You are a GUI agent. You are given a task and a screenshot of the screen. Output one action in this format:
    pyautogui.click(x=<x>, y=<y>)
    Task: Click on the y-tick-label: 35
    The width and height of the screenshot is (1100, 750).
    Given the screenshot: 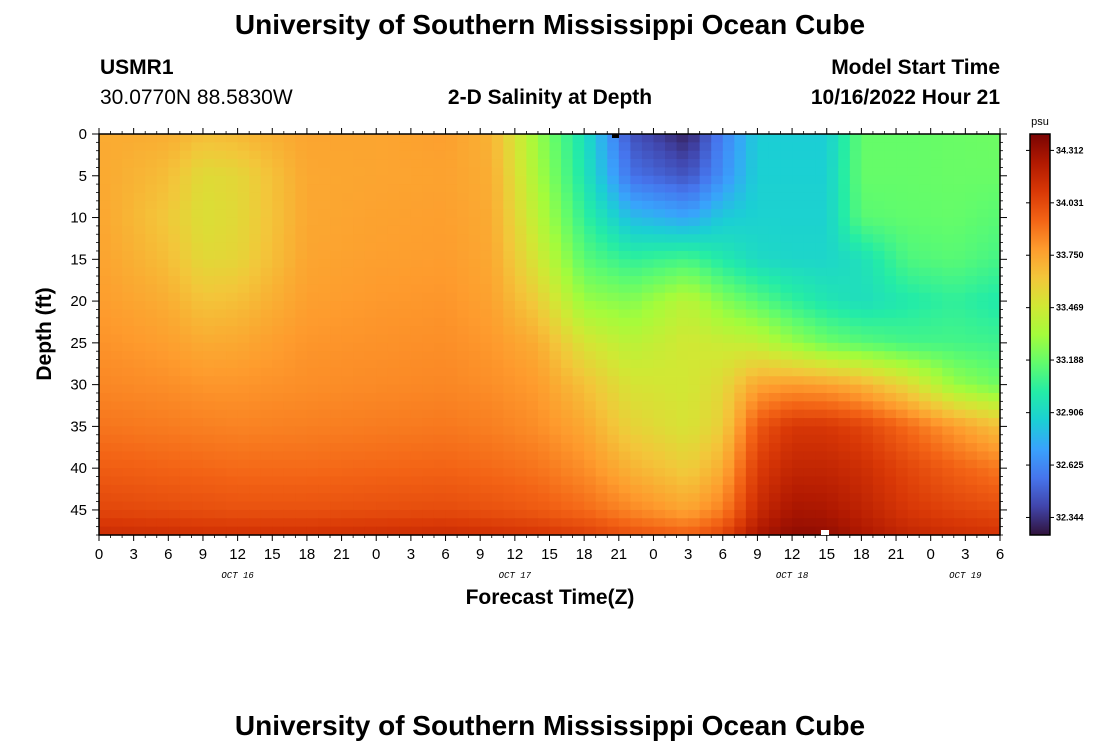 What is the action you would take?
    pyautogui.click(x=78, y=426)
    